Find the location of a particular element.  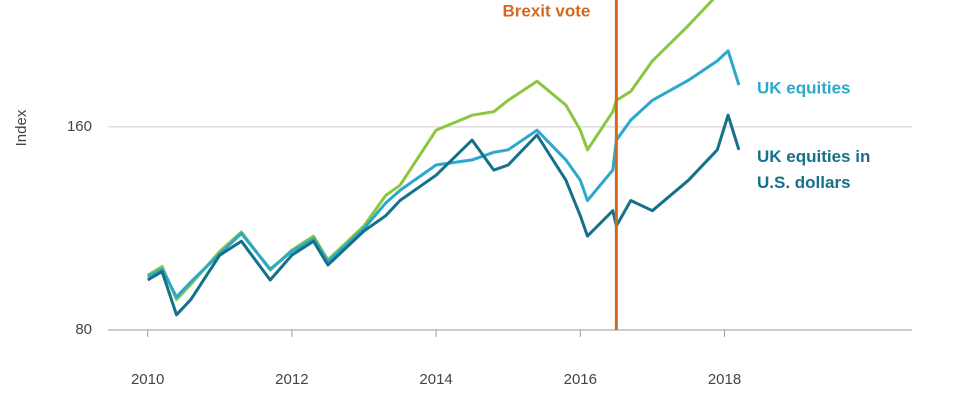

x-tick-label: 2014 is located at coordinates (435, 379).